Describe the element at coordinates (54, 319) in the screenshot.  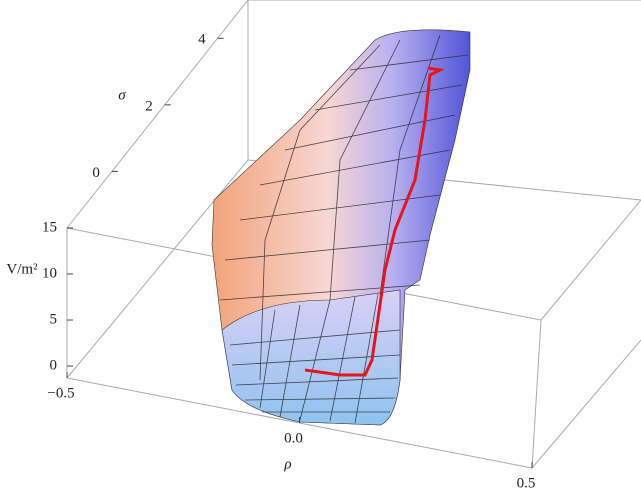
I see `tick-label: 5` at that location.